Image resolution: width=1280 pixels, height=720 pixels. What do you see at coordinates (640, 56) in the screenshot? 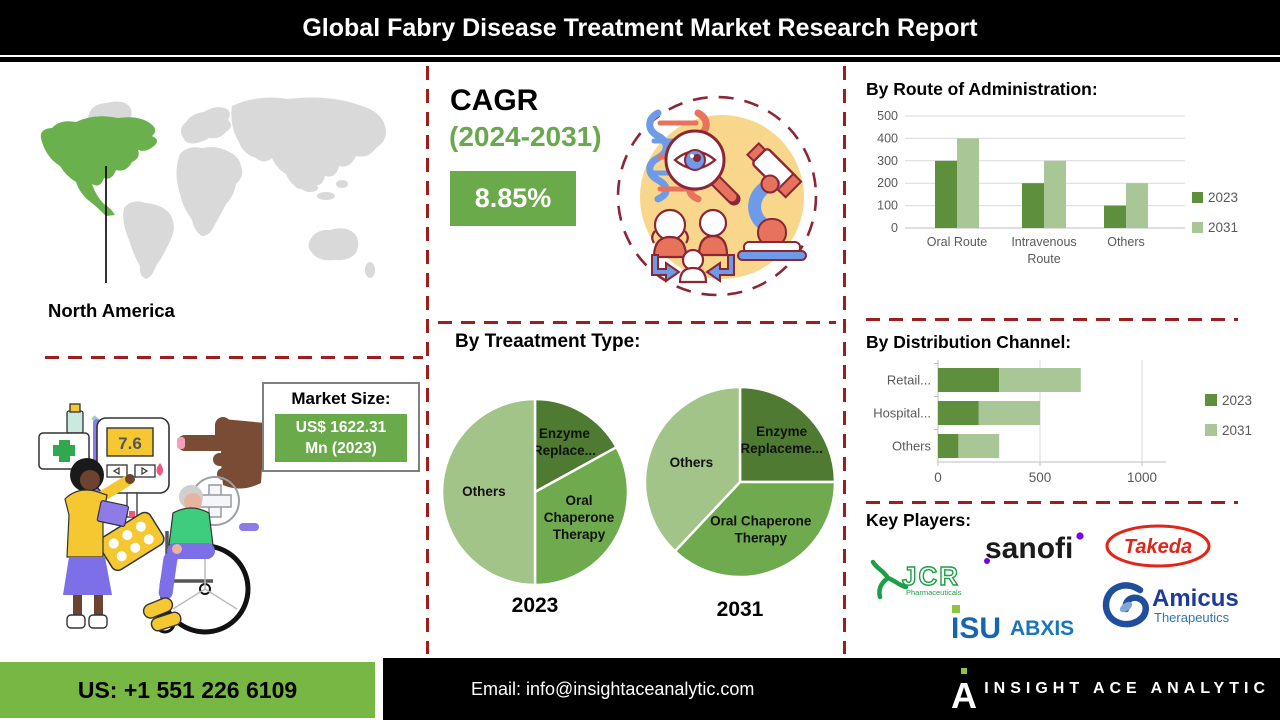
I see `header-divider` at bounding box center [640, 56].